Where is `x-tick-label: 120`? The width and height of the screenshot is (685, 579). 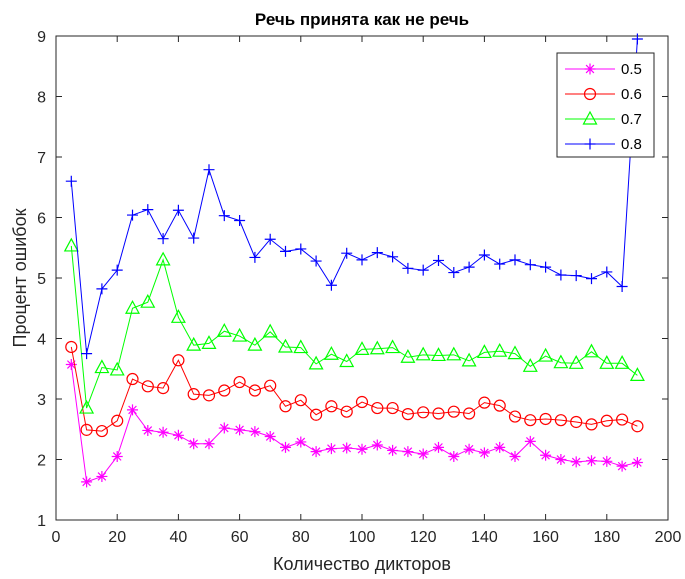 x-tick-label: 120 is located at coordinates (423, 537).